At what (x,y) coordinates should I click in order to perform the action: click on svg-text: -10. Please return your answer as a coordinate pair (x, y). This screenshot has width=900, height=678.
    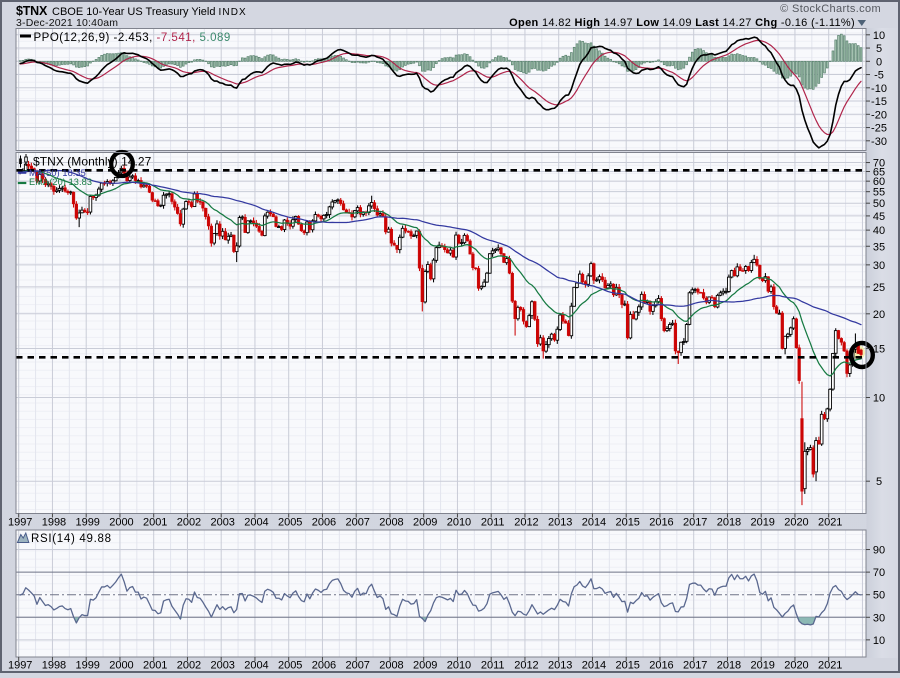
    Looking at the image, I should click on (879, 89).